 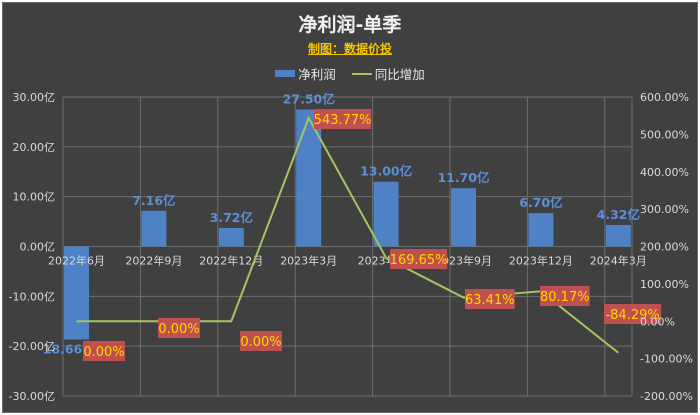 What do you see at coordinates (34, 147) in the screenshot?
I see `left-tick-label: 20.00亿` at bounding box center [34, 147].